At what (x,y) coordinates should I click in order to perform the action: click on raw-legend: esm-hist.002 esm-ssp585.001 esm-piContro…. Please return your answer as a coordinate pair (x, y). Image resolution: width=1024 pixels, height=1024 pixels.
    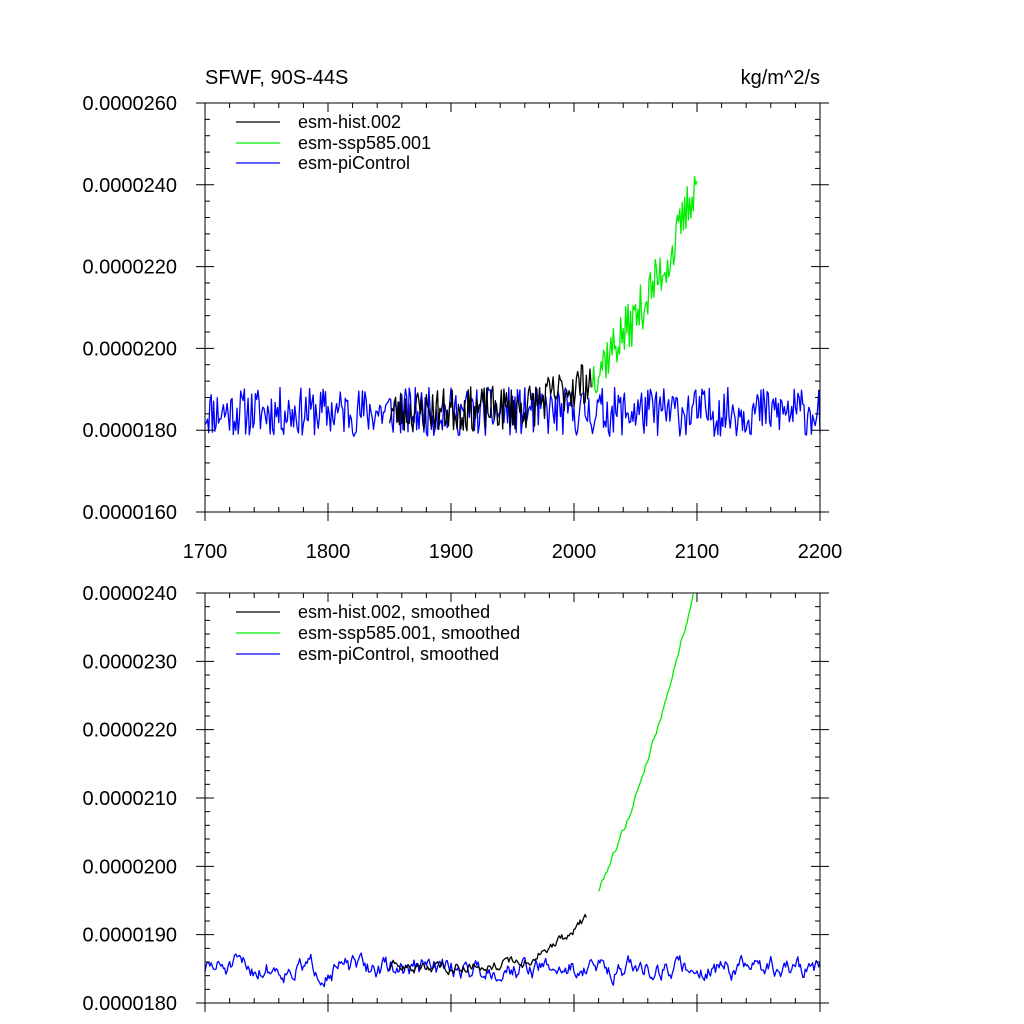
    Looking at the image, I should click on (333, 142).